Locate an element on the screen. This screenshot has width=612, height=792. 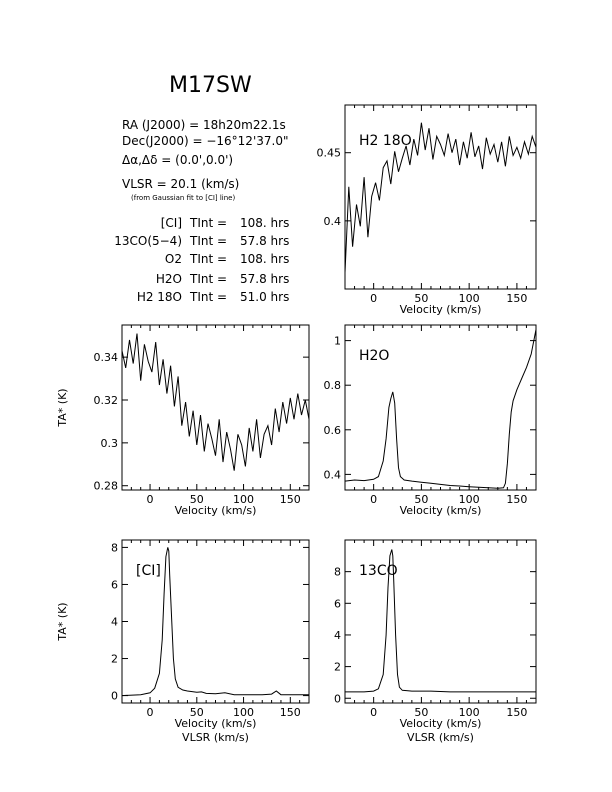
panel-h2o: 0 50 100 150 0.4 0.6 0.8 1 Velocity (km/s) H2O is located at coordinates (430, 420).